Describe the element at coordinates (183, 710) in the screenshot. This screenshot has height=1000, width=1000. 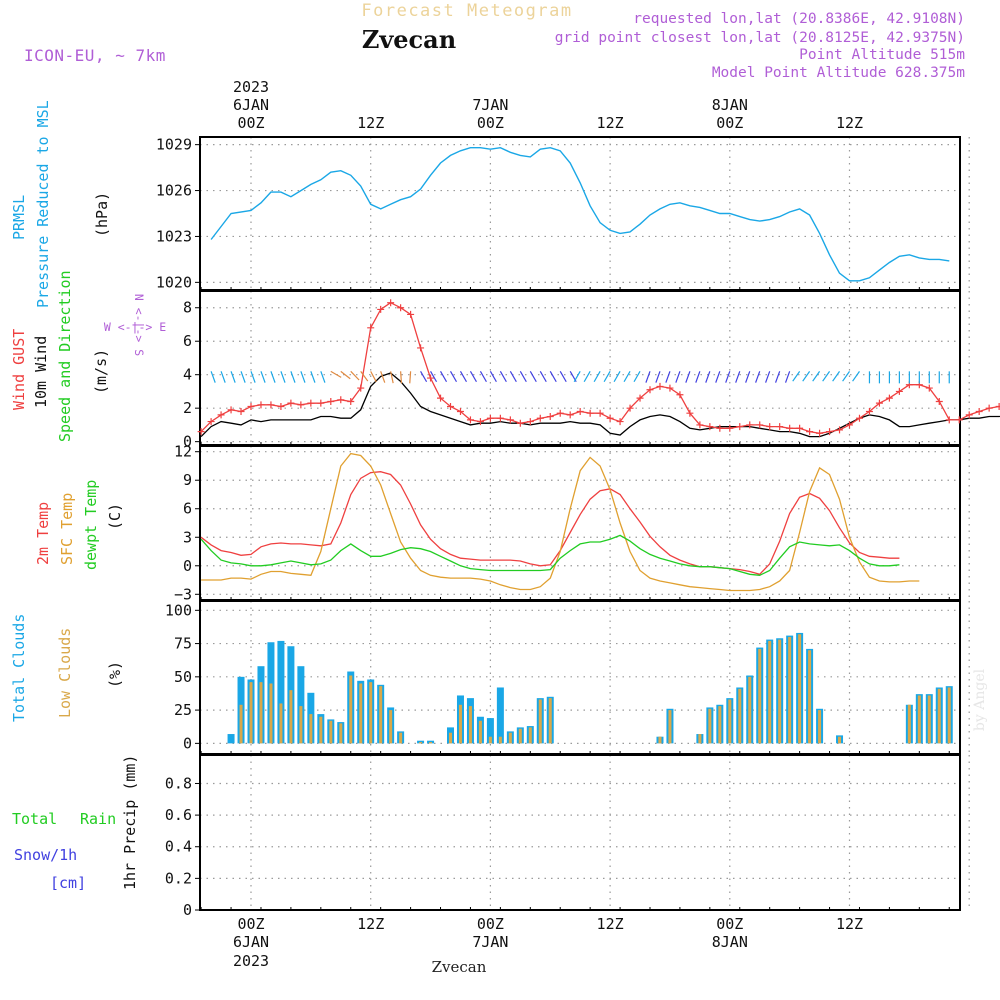
I see `y-tick-label: 25` at that location.